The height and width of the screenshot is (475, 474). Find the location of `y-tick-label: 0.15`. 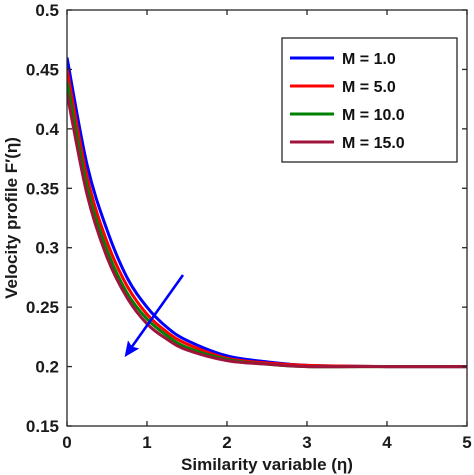

y-tick-label: 0.15 is located at coordinates (42, 426).